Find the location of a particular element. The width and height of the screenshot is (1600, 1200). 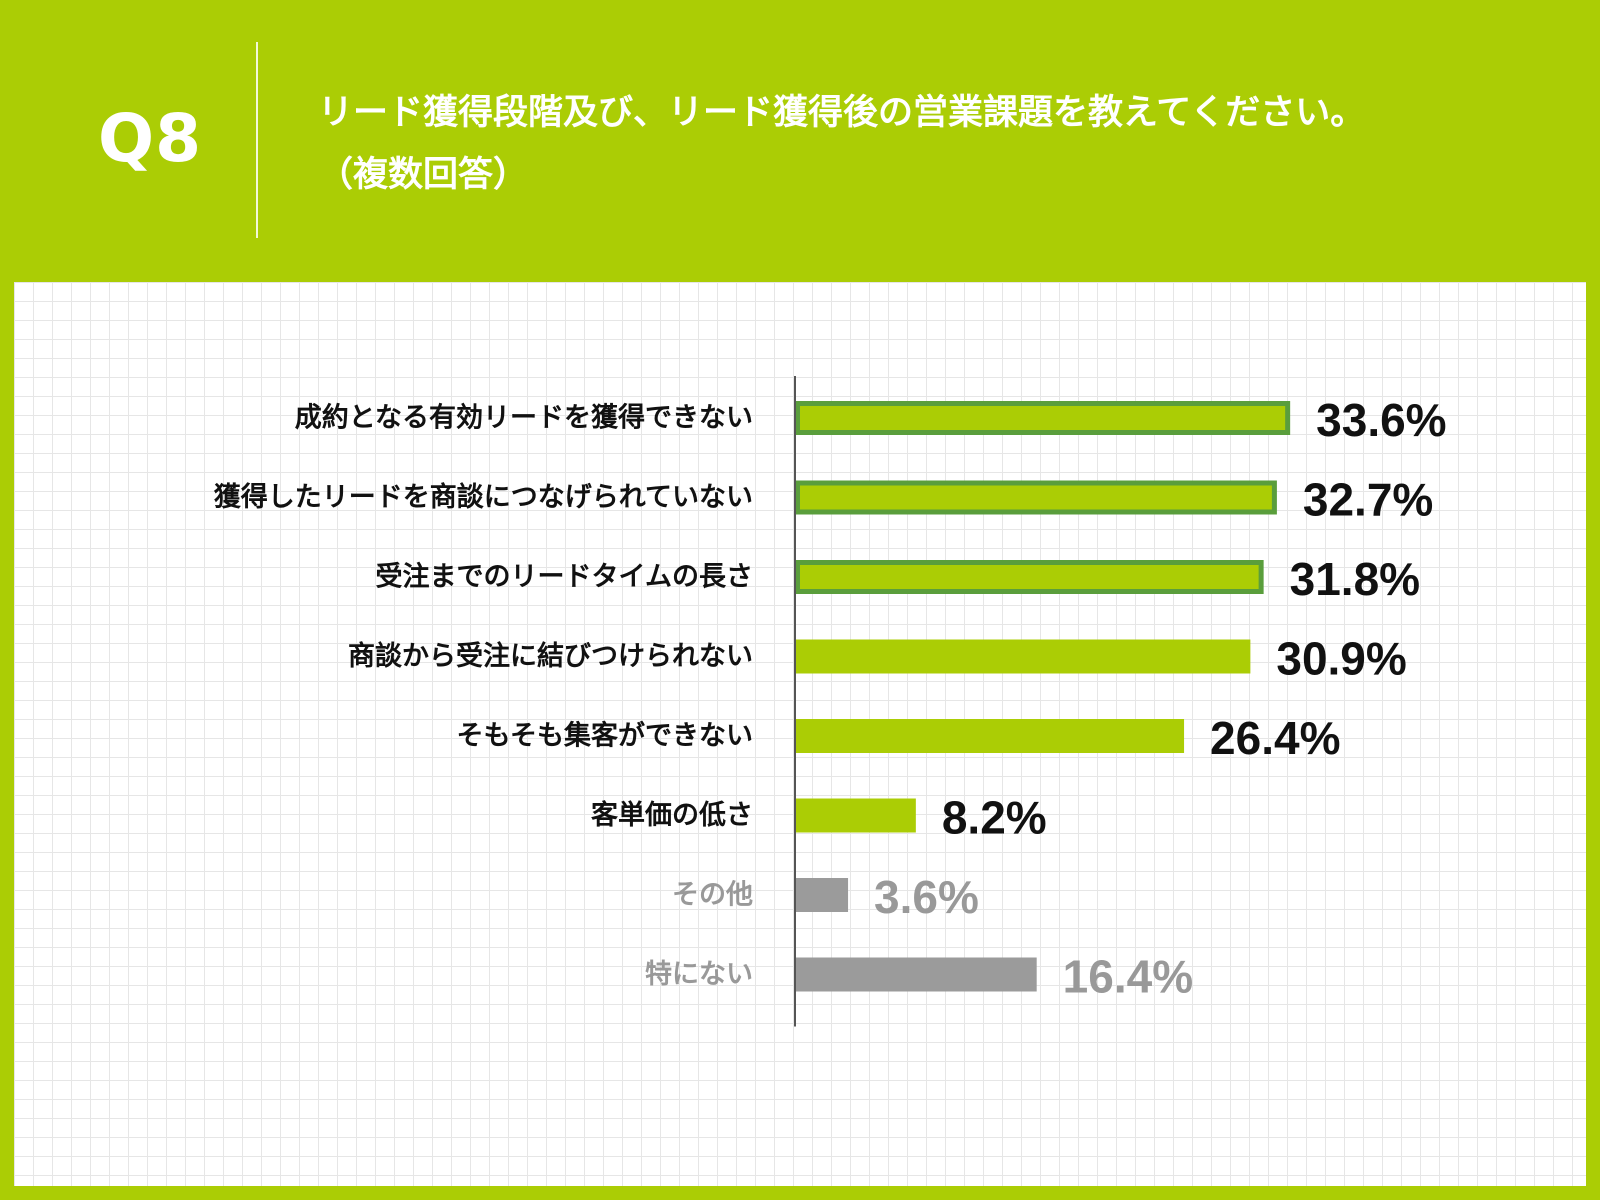

category-label: その他 is located at coordinates (712, 895).